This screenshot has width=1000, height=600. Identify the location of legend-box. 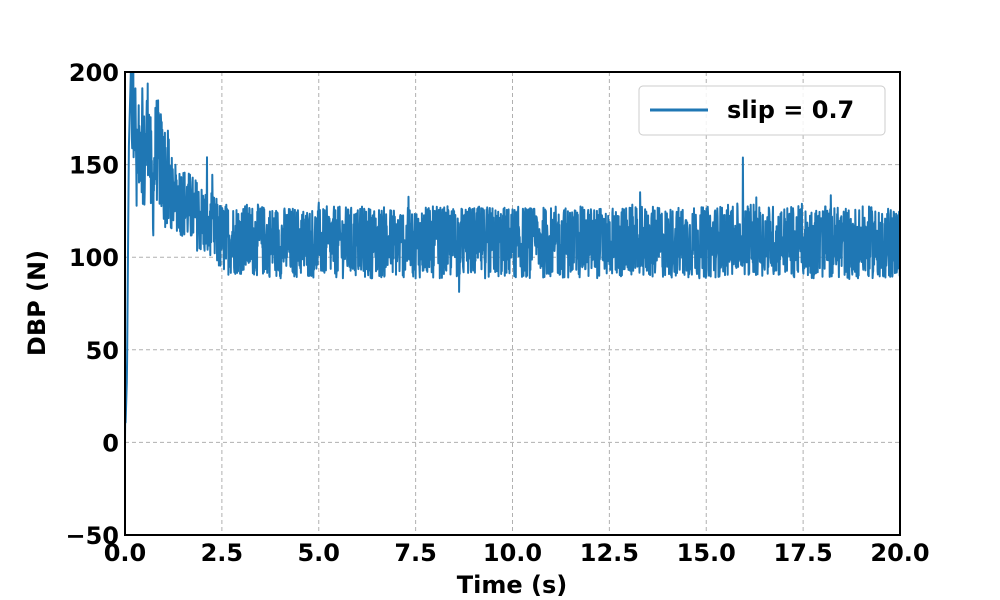
(762, 110).